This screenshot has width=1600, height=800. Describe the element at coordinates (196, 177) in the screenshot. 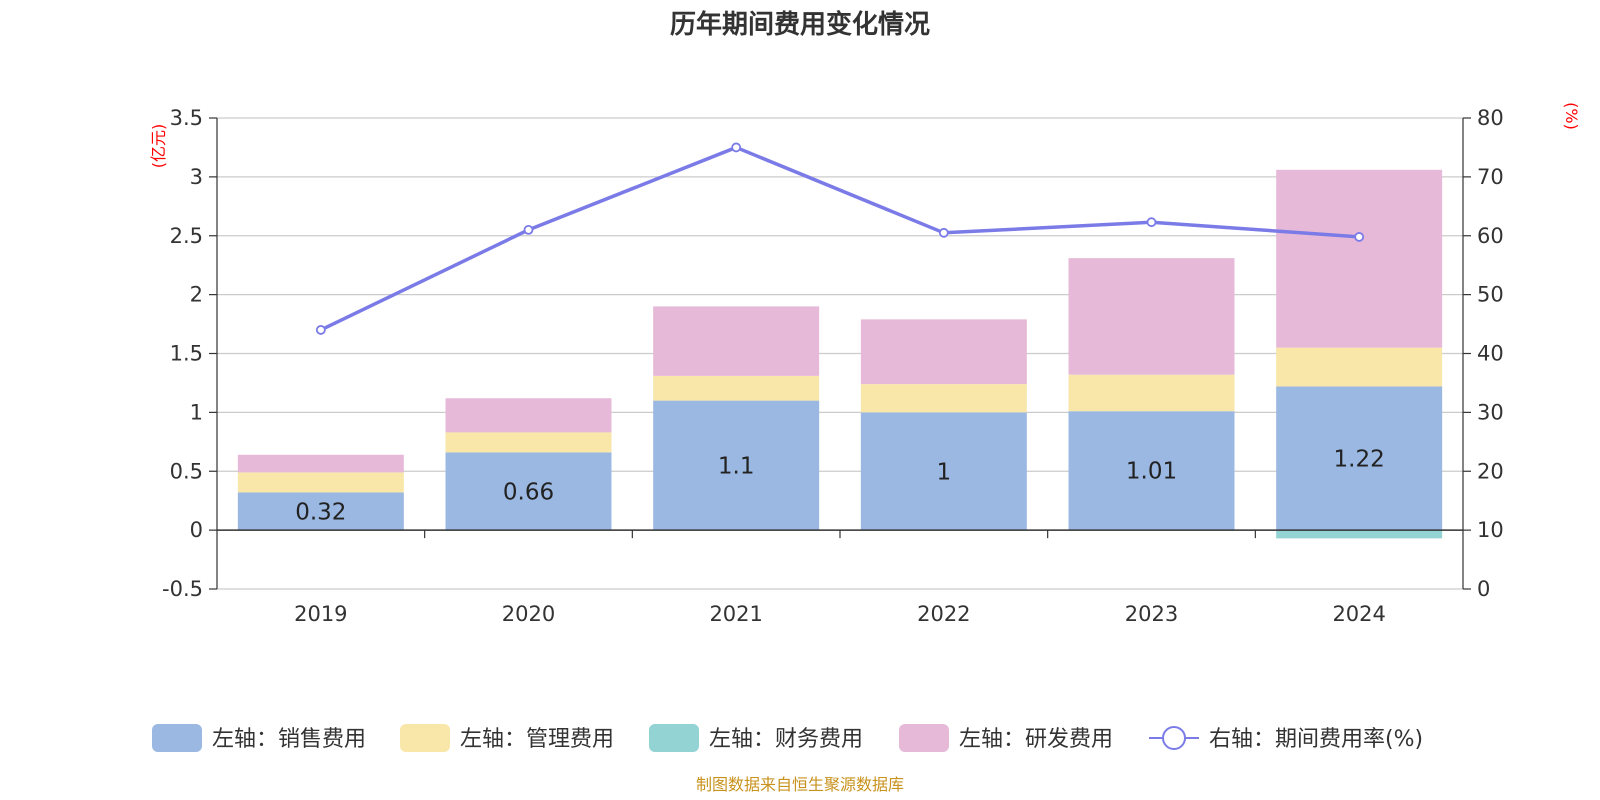

I see `left-tick-label: 3` at that location.